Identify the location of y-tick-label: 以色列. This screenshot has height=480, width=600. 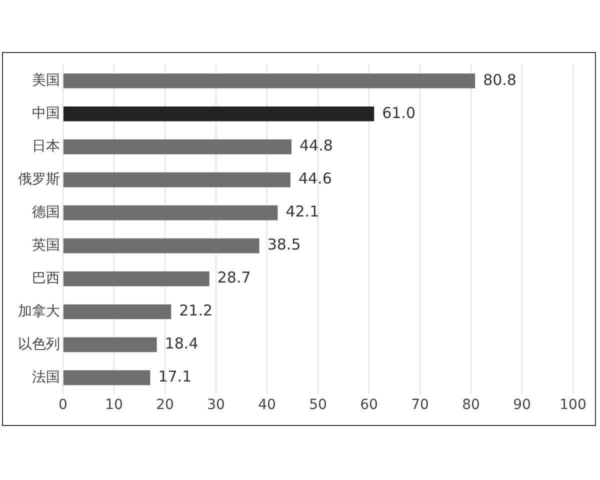
(39, 344).